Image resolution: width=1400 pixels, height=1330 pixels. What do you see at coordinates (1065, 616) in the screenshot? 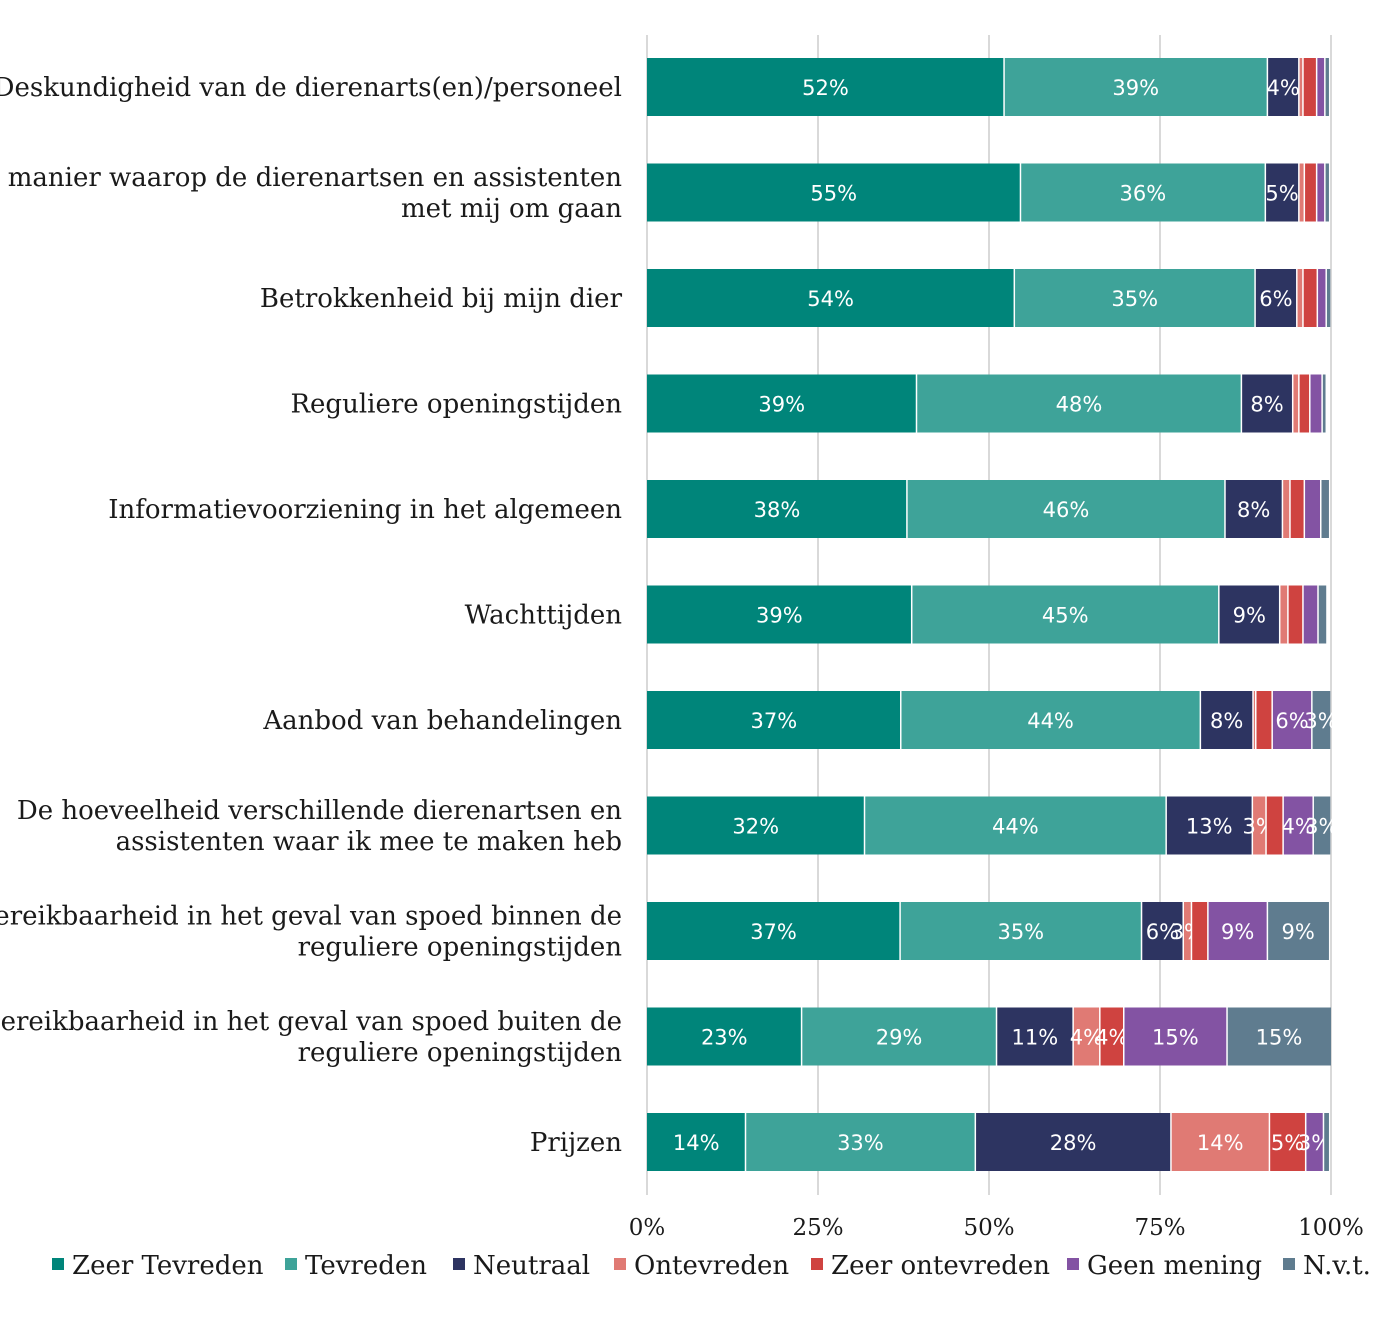
I see `data-label: 45%` at bounding box center [1065, 616].